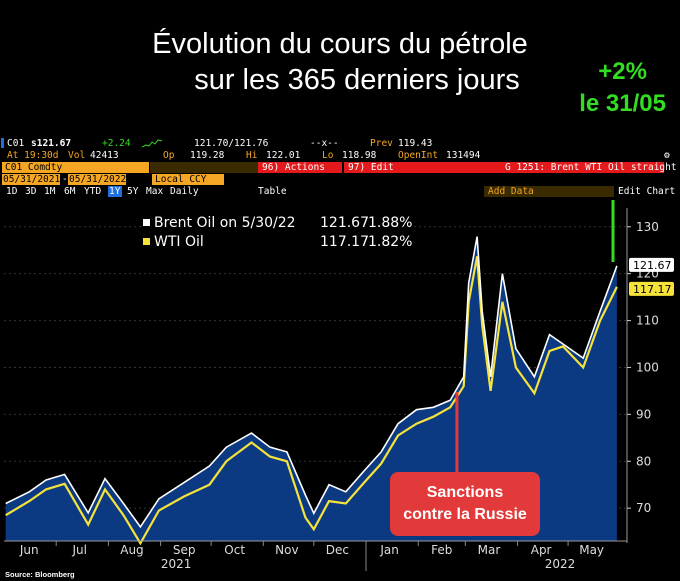 The height and width of the screenshot is (581, 680). Describe the element at coordinates (225, 223) in the screenshot. I see `legend-brent-name: Brent Oil on 5/30/22` at that location.